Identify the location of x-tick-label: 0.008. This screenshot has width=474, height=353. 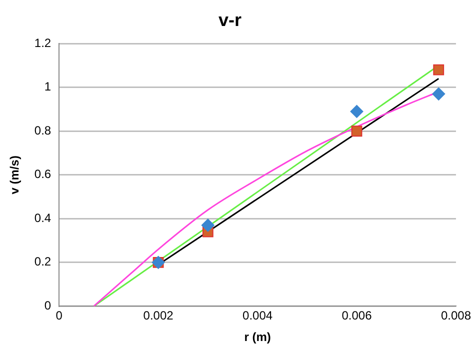
(456, 315).